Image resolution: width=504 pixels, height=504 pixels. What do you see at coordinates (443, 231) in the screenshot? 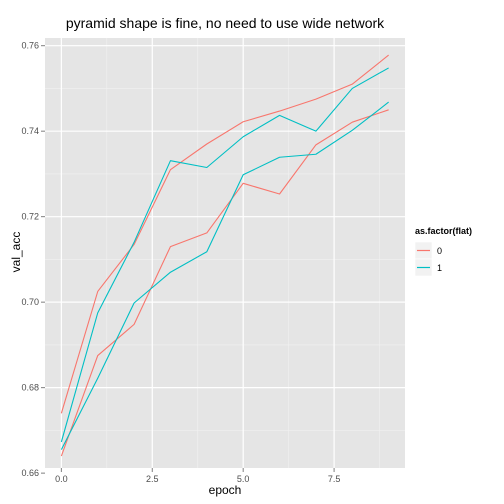
I see `legend-title: as.factor(flat)` at bounding box center [443, 231].